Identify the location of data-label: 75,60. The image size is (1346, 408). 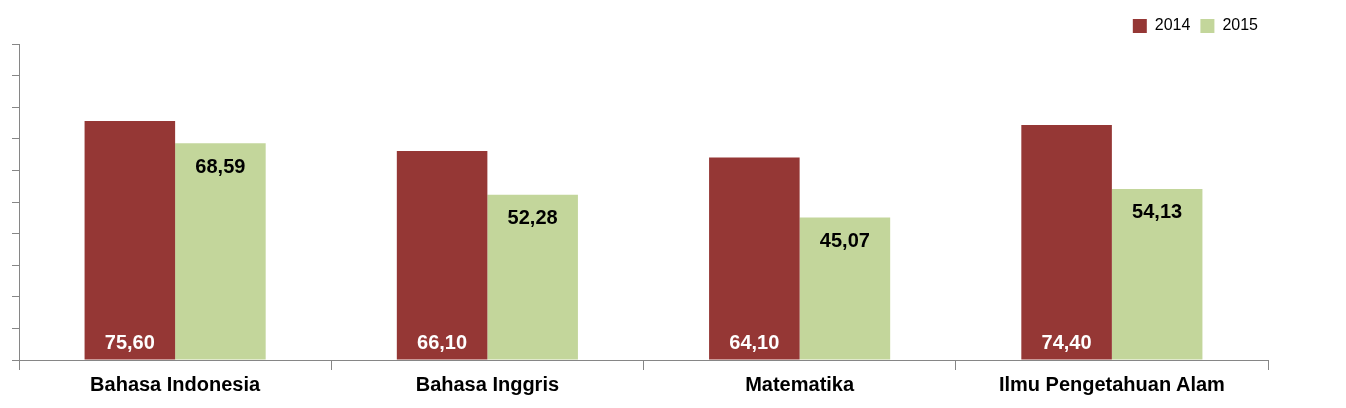
(129, 342).